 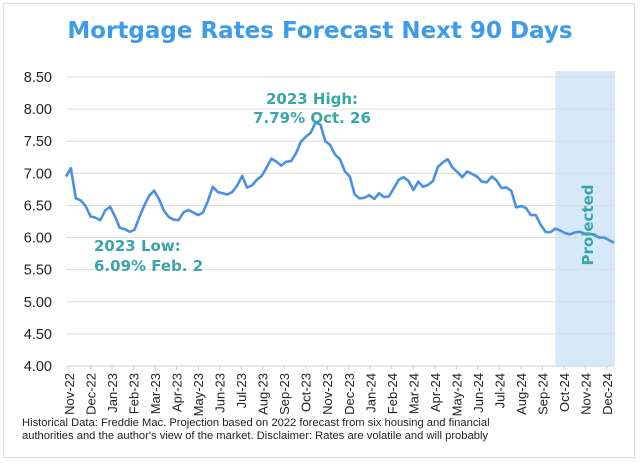 What do you see at coordinates (112, 393) in the screenshot?
I see `x-tick-label: Jan-23` at bounding box center [112, 393].